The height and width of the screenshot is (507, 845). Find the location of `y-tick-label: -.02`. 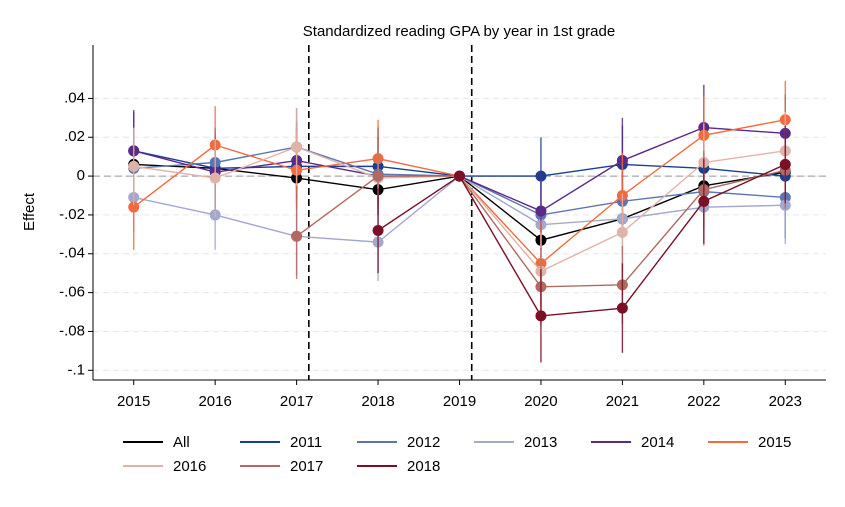

y-tick-label: -.02 is located at coordinates (72, 214).